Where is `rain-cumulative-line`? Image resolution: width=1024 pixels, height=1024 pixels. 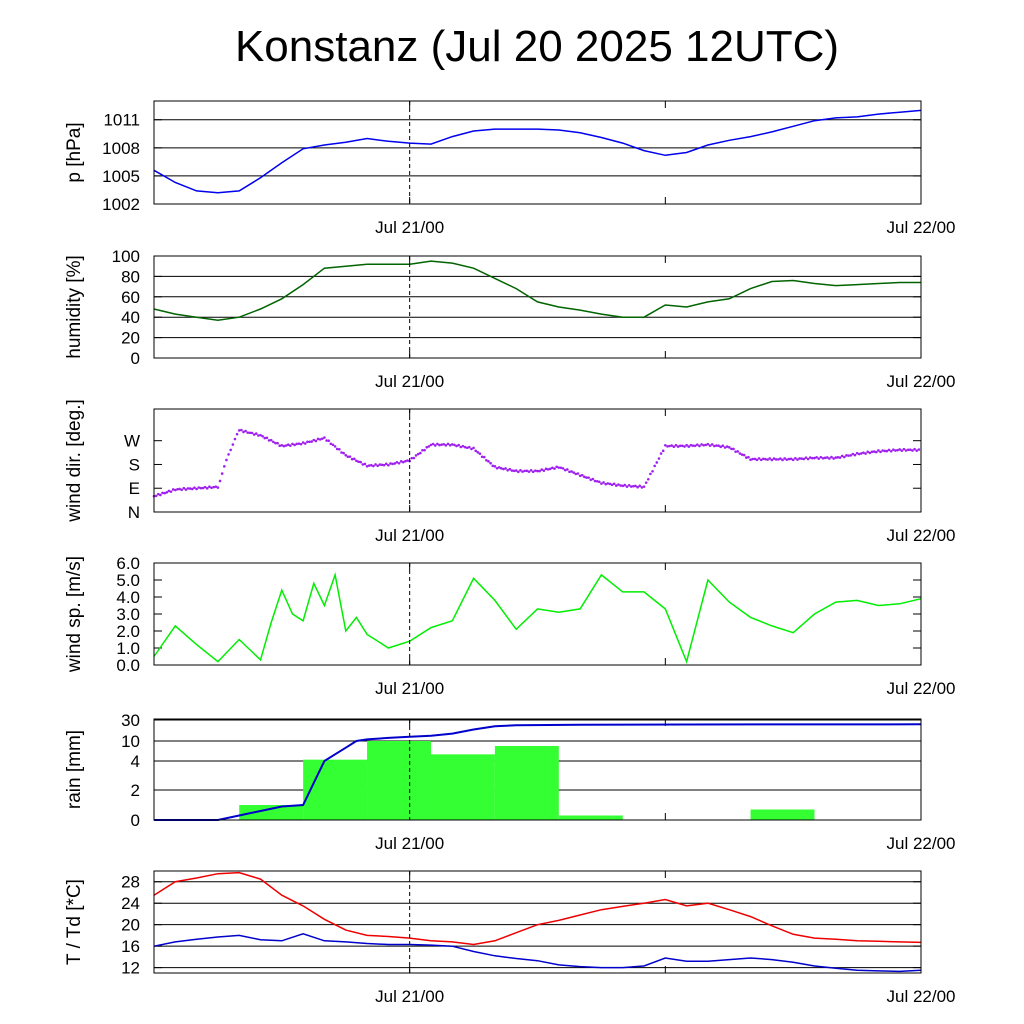
rain-cumulative-line is located at coordinates (538, 772).